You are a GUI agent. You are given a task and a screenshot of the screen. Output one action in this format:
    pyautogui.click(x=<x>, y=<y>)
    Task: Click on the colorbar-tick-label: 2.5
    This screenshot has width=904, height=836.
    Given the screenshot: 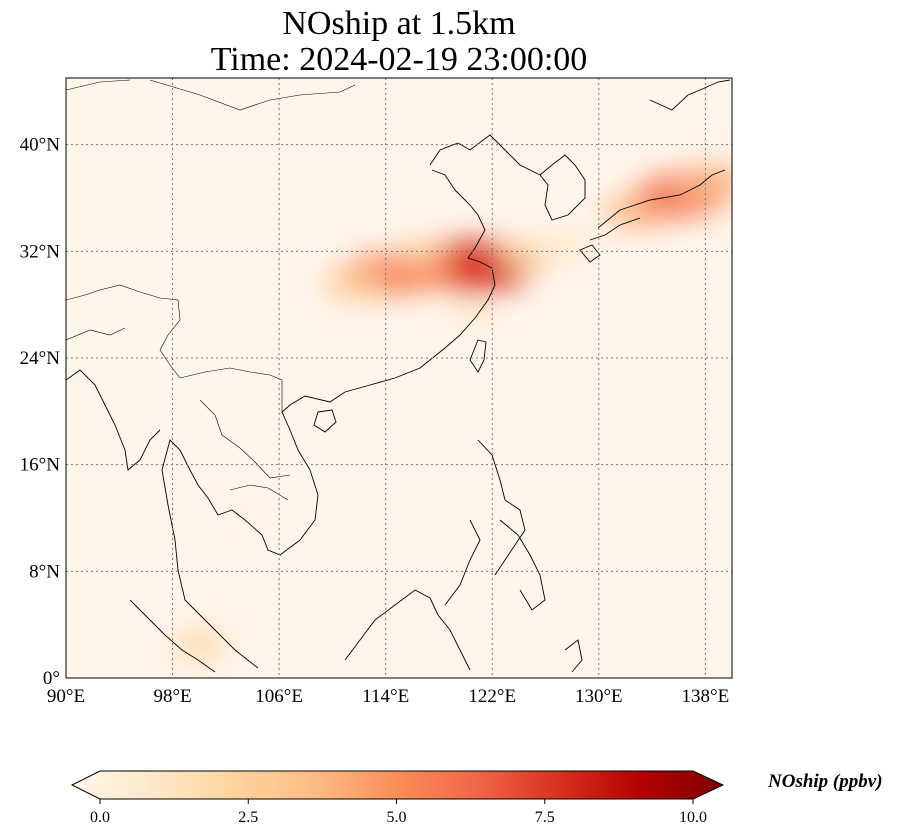 What is the action you would take?
    pyautogui.click(x=248, y=817)
    